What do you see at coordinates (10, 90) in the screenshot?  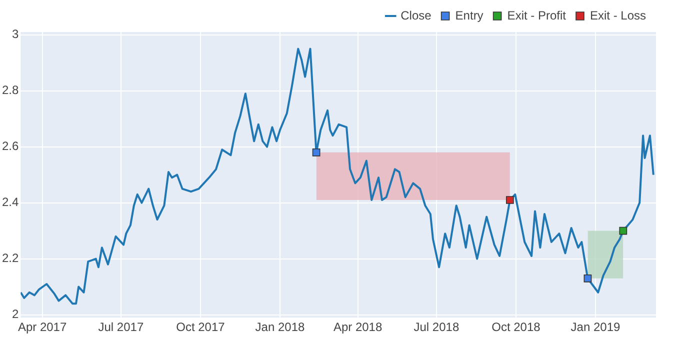 I see `y-tick-label: 2.8` at bounding box center [10, 90].